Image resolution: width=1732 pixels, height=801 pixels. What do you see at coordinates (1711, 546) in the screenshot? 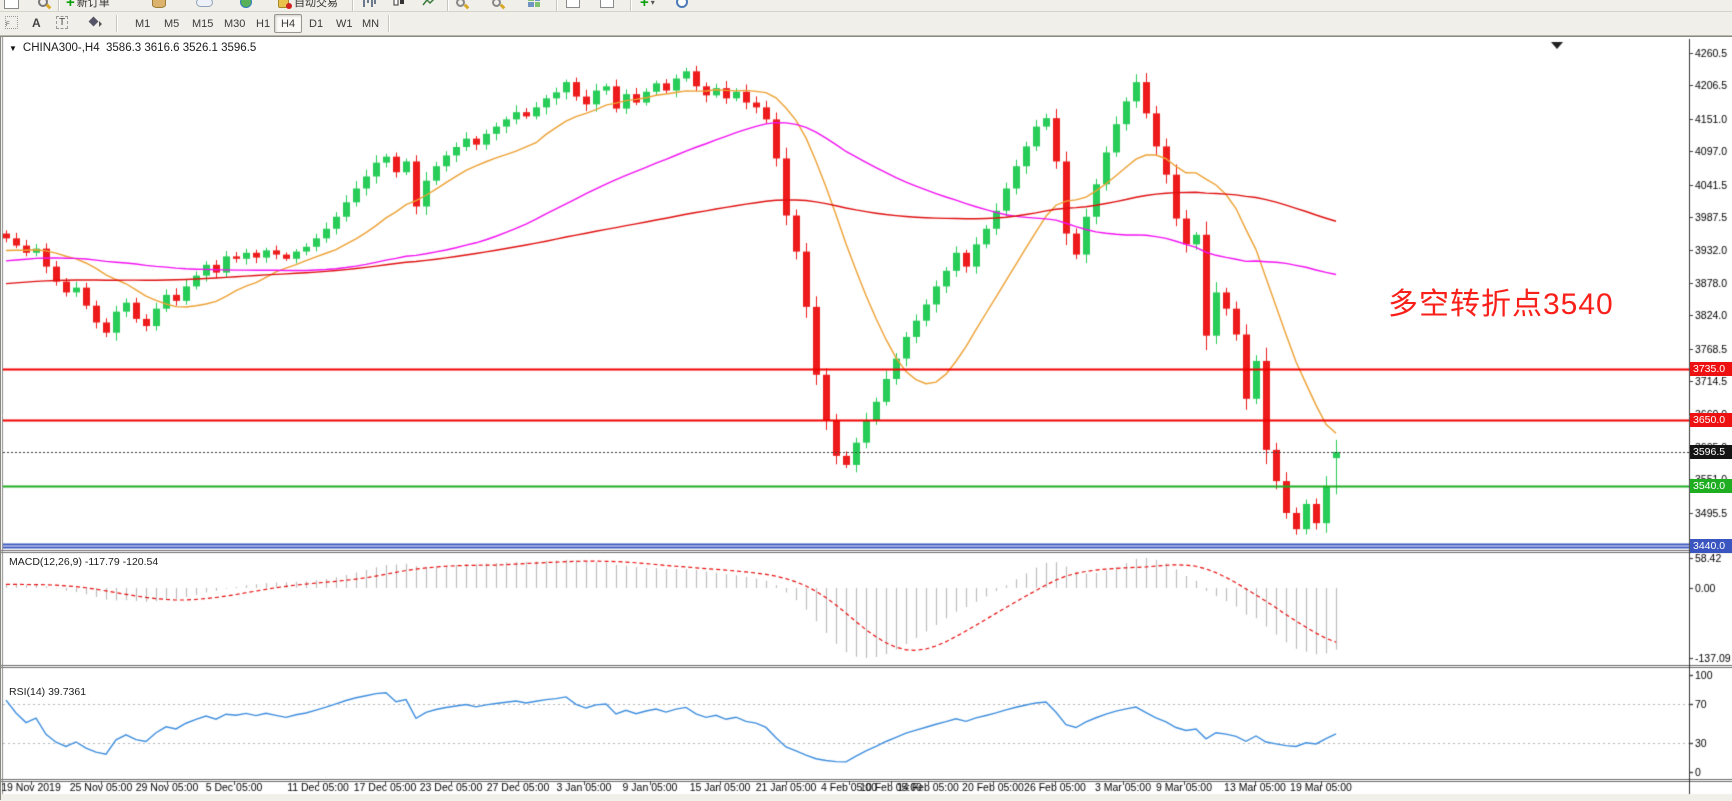
I see `price-badge-3440.0: 3440.0` at bounding box center [1711, 546].